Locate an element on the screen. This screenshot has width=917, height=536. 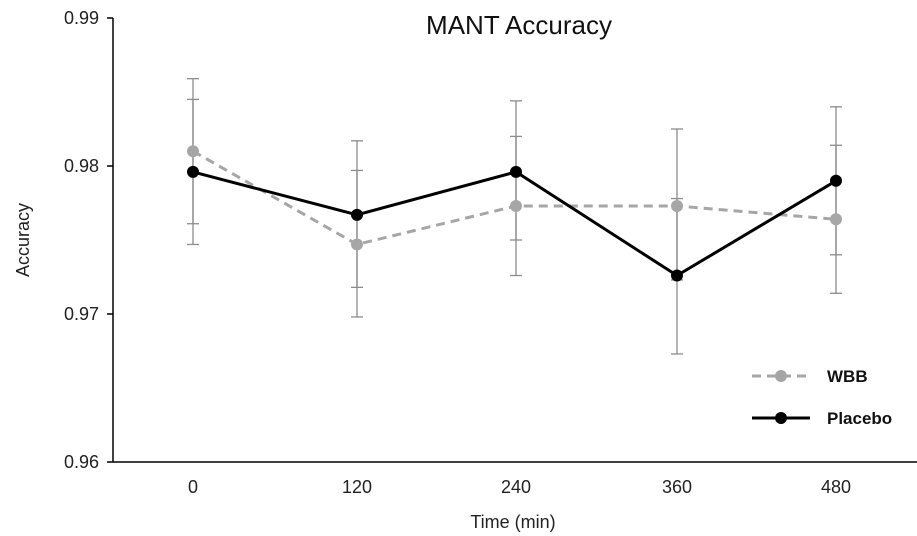
y-tick-label: 0.96 is located at coordinates (81, 462).